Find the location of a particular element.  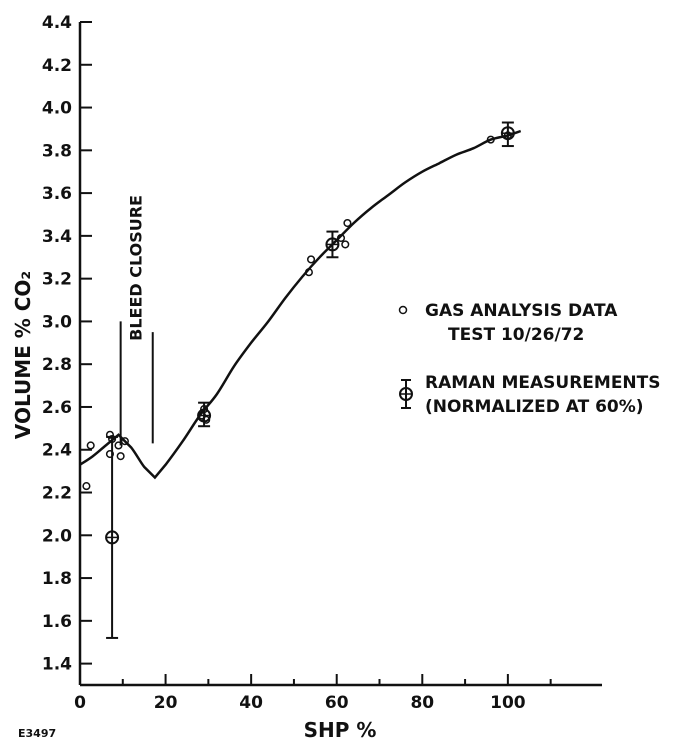

y-tick-label: 1.8 is located at coordinates (57, 579).